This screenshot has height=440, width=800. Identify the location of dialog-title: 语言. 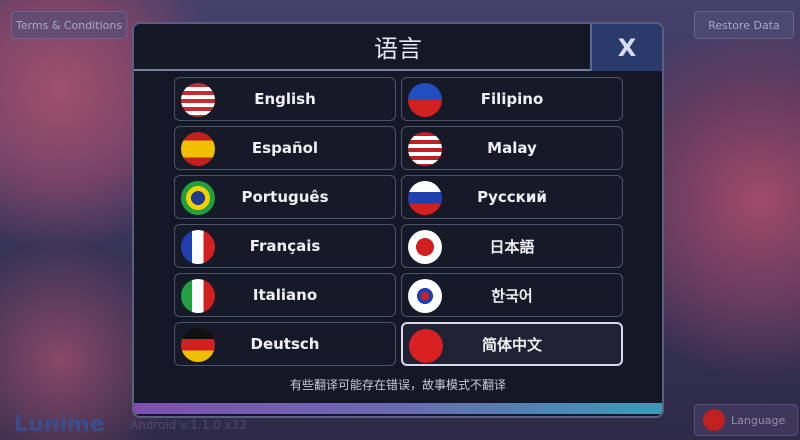
(398, 47).